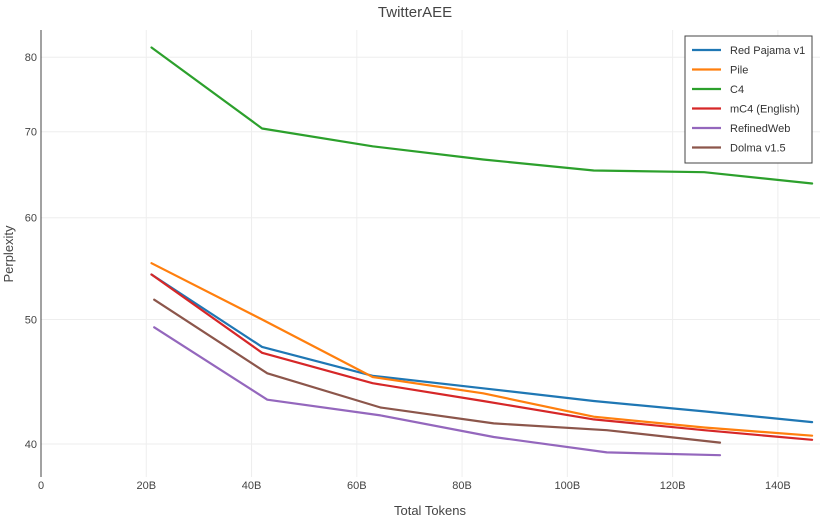 Image resolution: width=830 pixels, height=519 pixels. I want to click on x-tick-label: 20B, so click(146, 486).